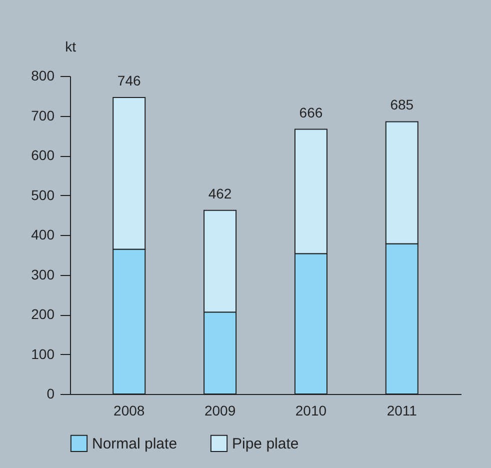 This screenshot has width=491, height=468. Describe the element at coordinates (43, 274) in the screenshot. I see `y-tick-label: 300` at that location.